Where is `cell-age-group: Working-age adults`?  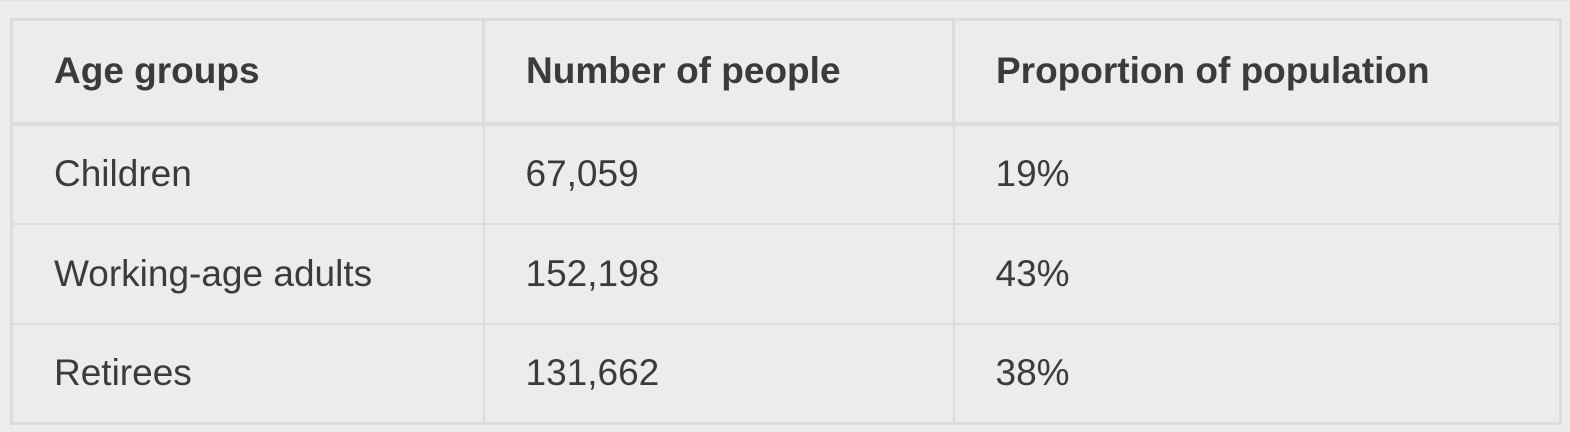
cell-age-group: Working-age adults is located at coordinates (248, 274).